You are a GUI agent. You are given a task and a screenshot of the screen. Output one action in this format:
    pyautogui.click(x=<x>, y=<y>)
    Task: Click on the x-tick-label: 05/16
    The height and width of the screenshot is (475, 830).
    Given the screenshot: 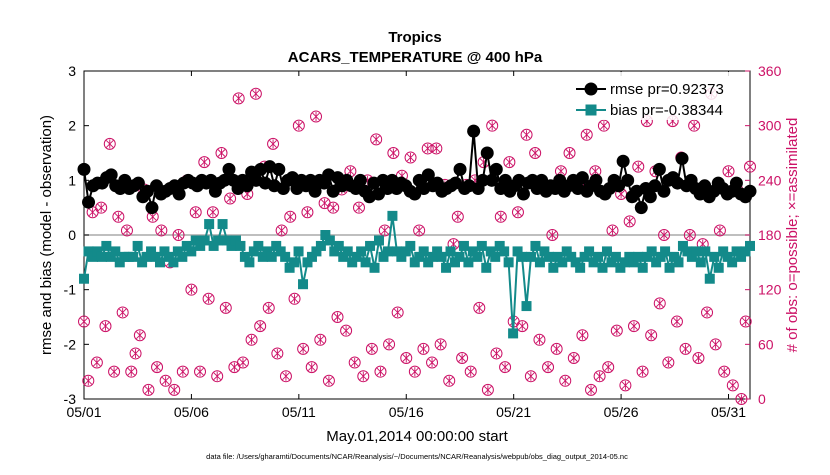 What is the action you would take?
    pyautogui.click(x=406, y=412)
    